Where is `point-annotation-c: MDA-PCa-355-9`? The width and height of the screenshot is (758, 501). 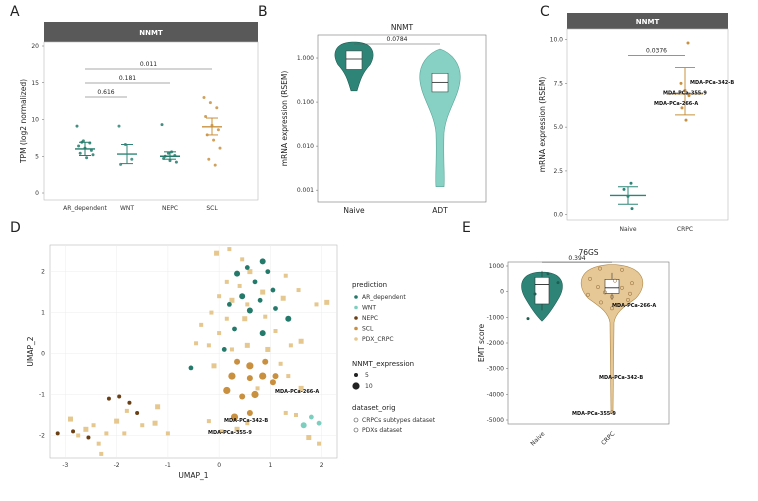
point-annotation-c: MDA-PCa-355-9 is located at coordinates (685, 94).